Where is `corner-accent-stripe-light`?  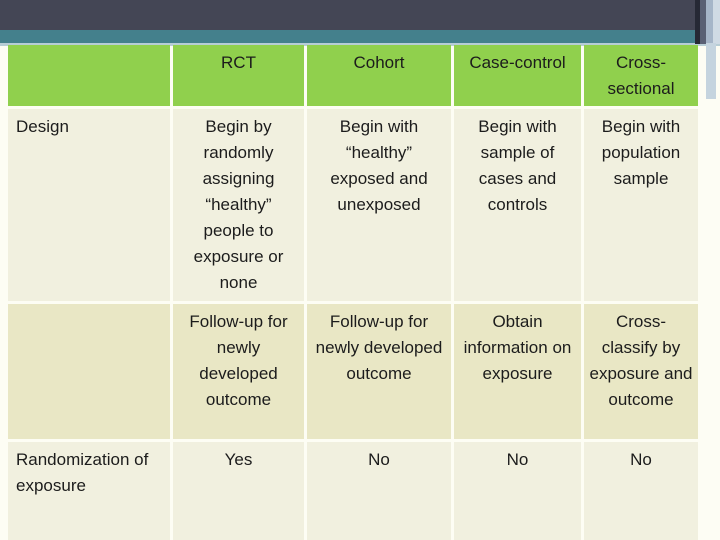
corner-accent-stripe-light is located at coordinates (709, 22).